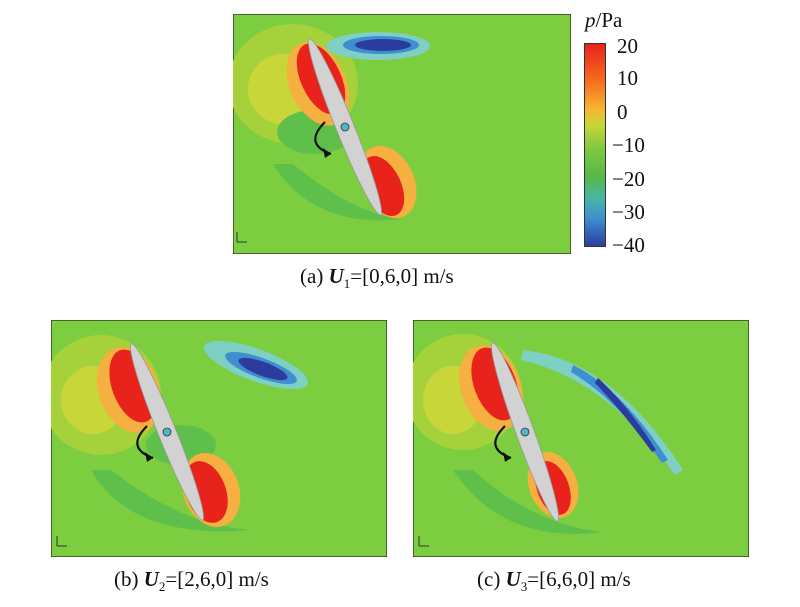 Image resolution: width=800 pixels, height=607 pixels. I want to click on caption-b-var: U, so click(151, 579).